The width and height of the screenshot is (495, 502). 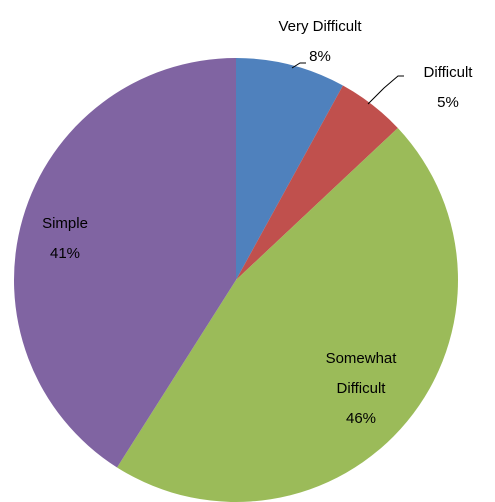 I want to click on category-label: Somewhat Difficult, so click(x=361, y=373).